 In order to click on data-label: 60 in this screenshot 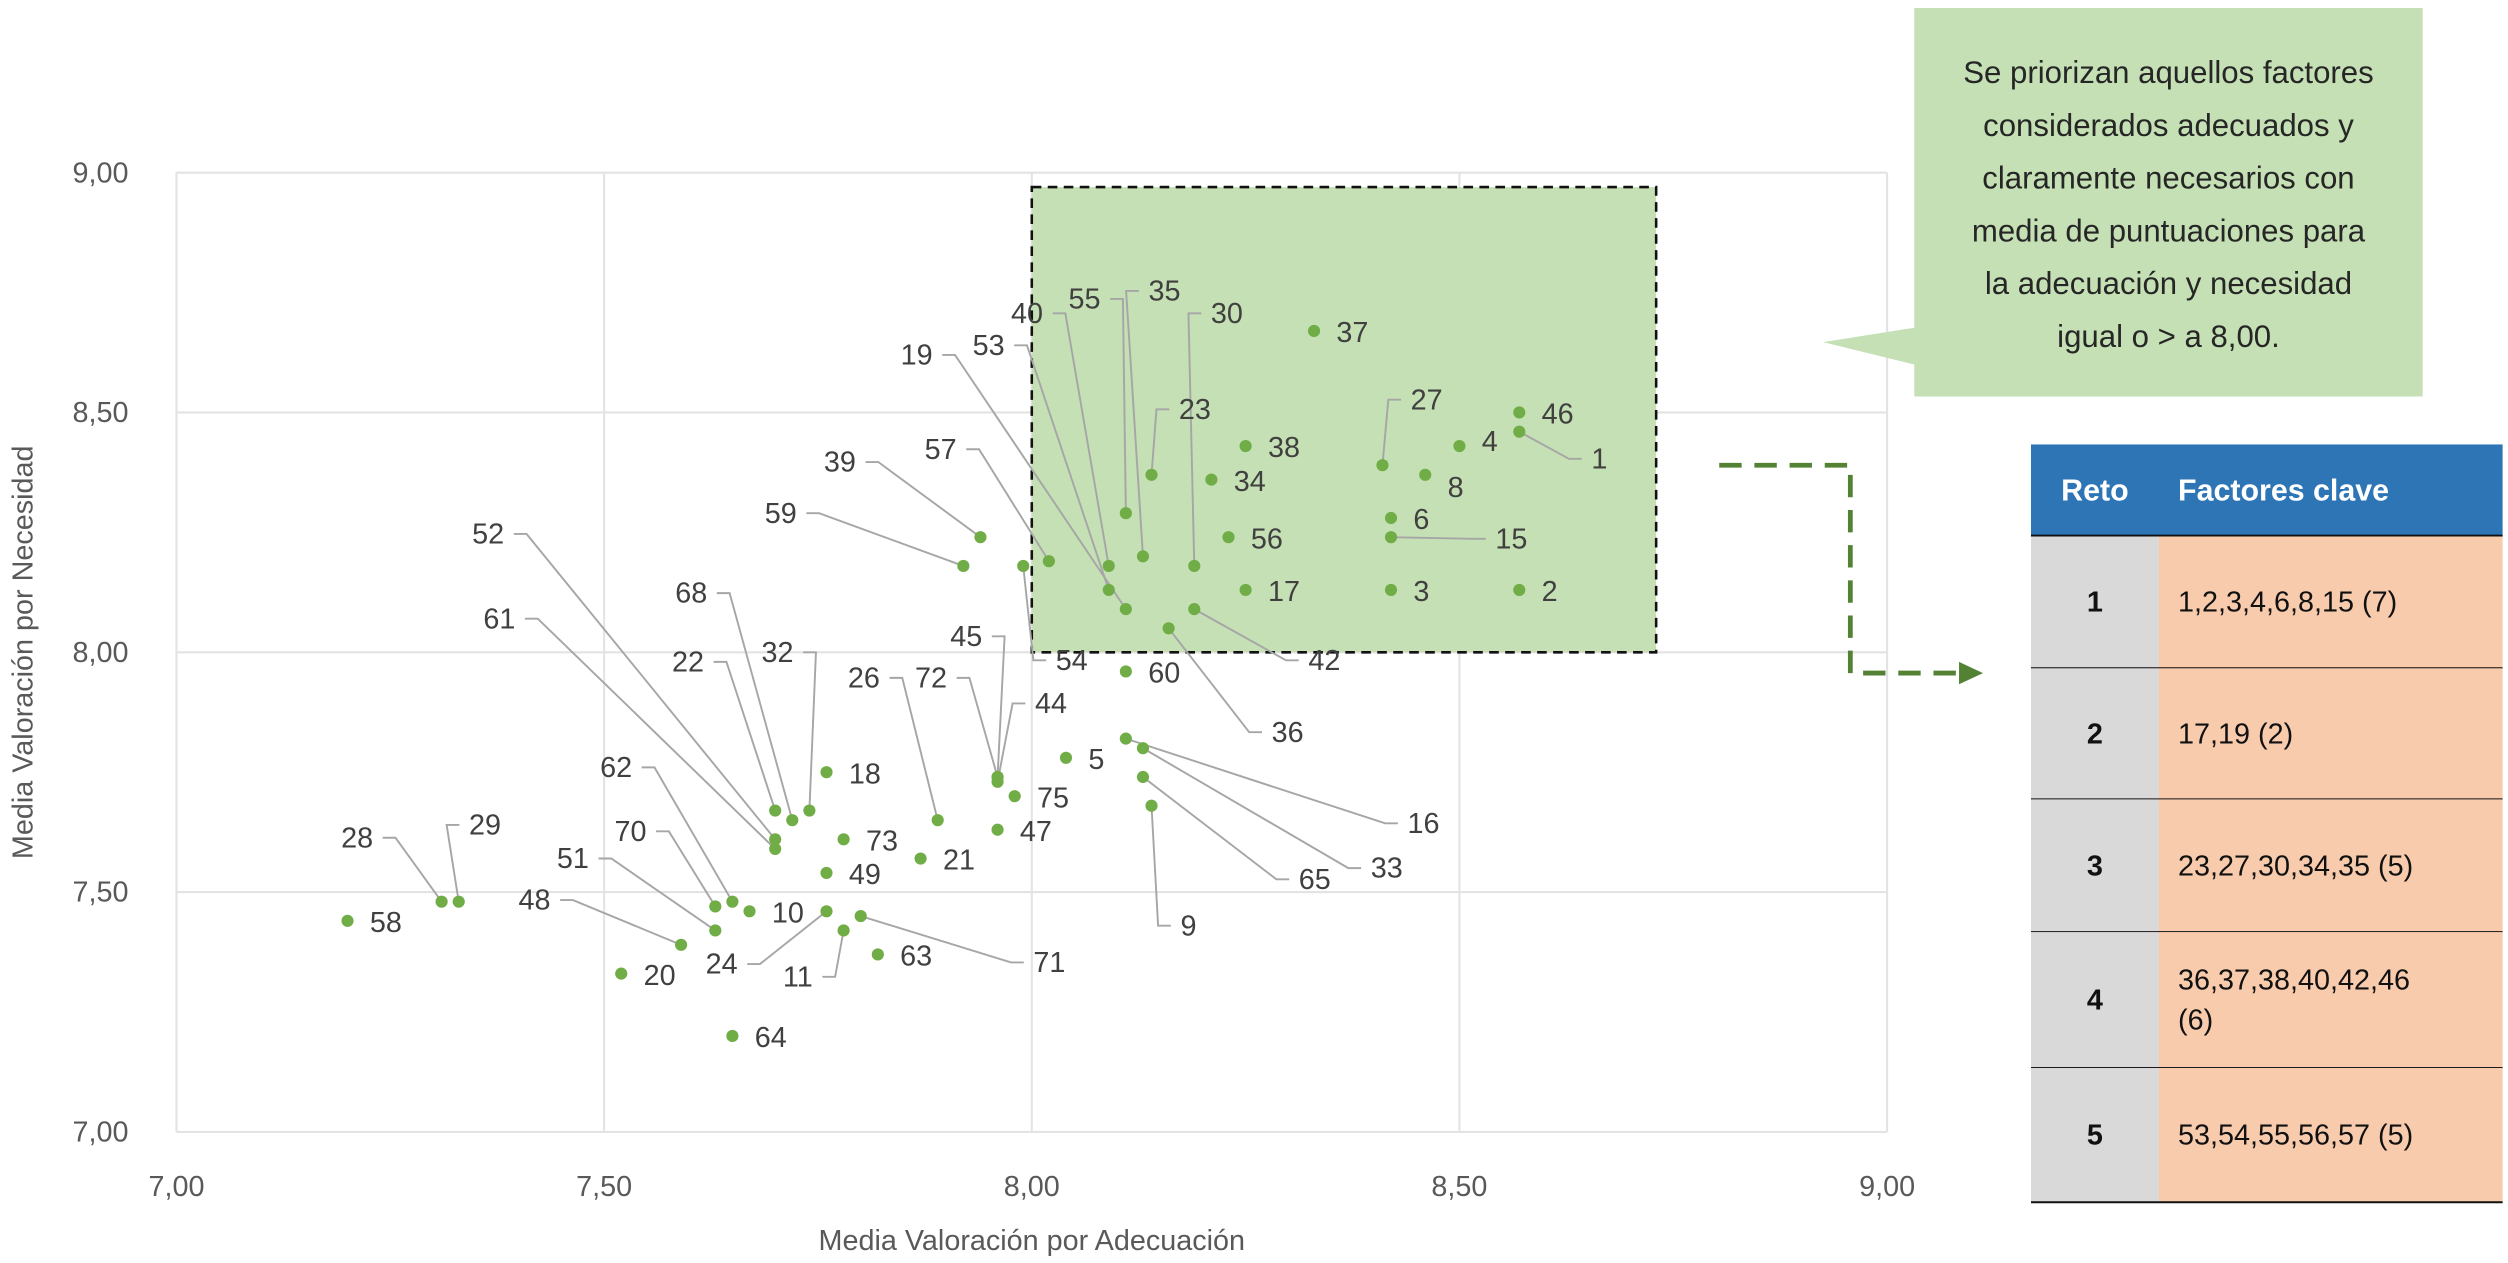, I will do `click(1164, 674)`.